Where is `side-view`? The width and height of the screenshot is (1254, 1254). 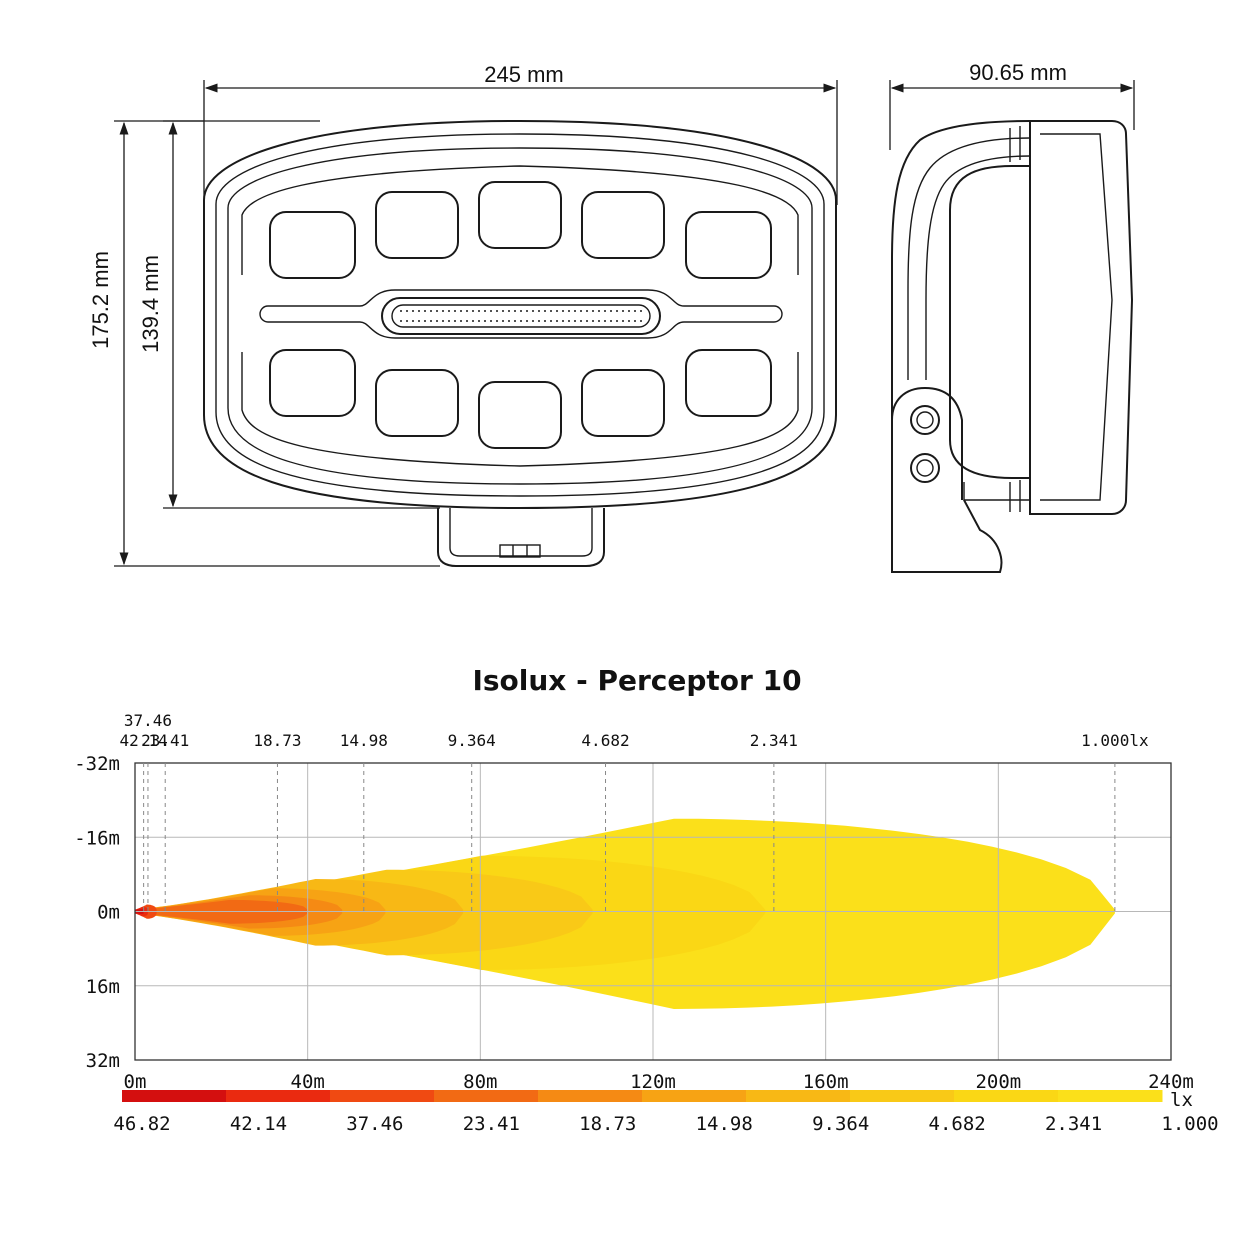 side-view is located at coordinates (1012, 346).